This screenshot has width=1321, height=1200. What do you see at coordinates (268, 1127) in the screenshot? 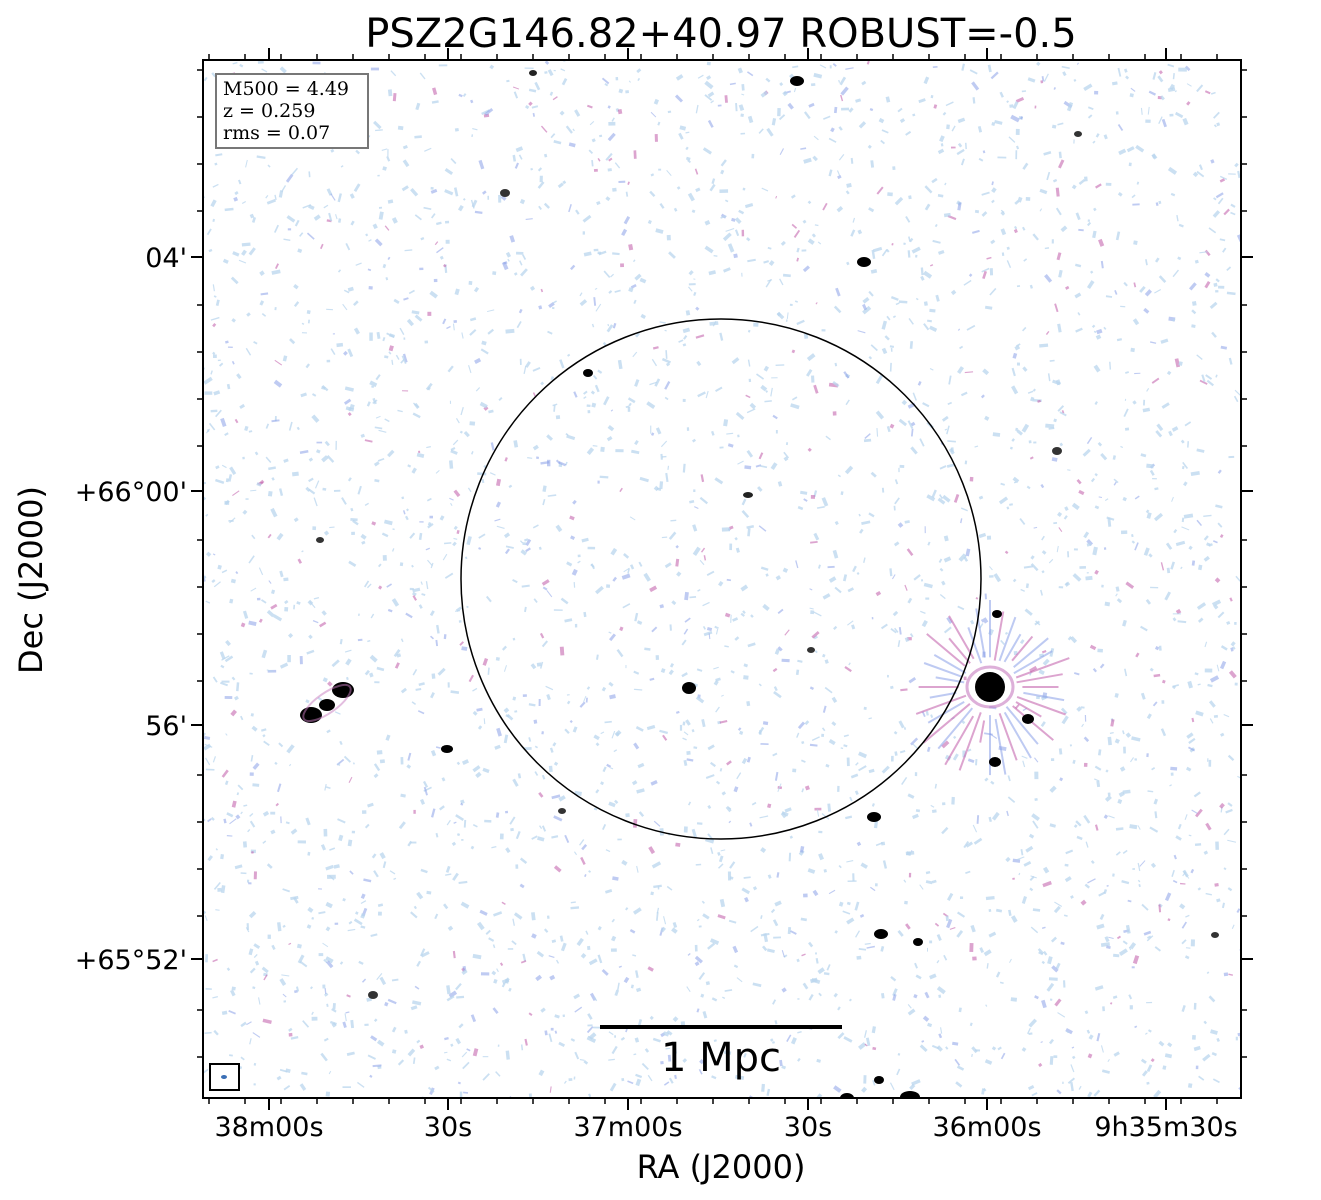
I see `x-tick-label: 38m00s` at bounding box center [268, 1127].